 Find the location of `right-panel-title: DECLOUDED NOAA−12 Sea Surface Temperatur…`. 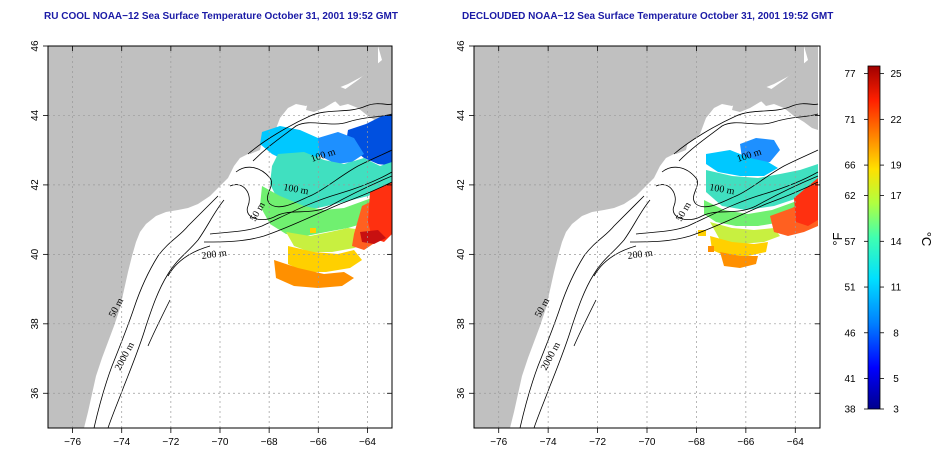

right-panel-title: DECLOUDED NOAA−12 Sea Surface Temperatur… is located at coordinates (648, 16).